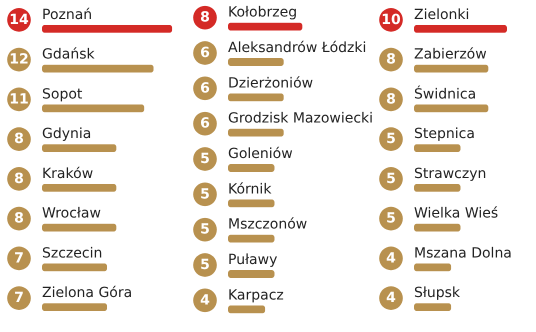 This screenshot has width=536, height=332. I want to click on y-tick-label: Gdynia, so click(67, 134).